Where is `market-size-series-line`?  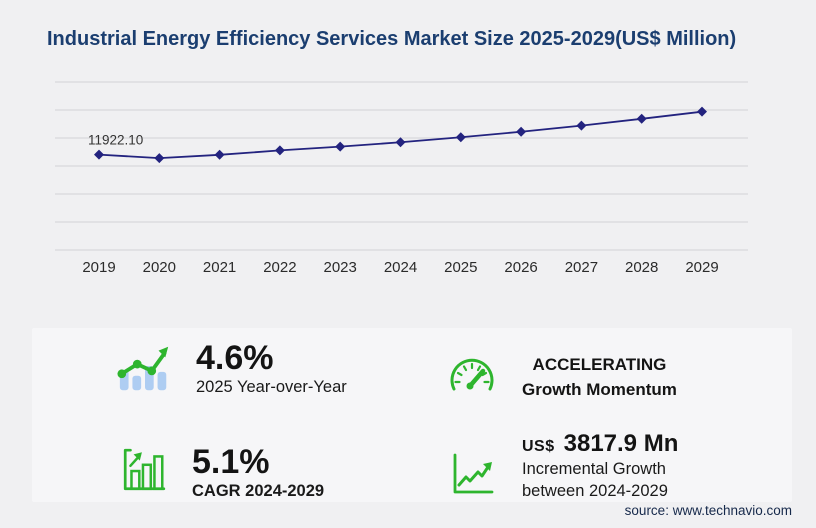 market-size-series-line is located at coordinates (400, 135).